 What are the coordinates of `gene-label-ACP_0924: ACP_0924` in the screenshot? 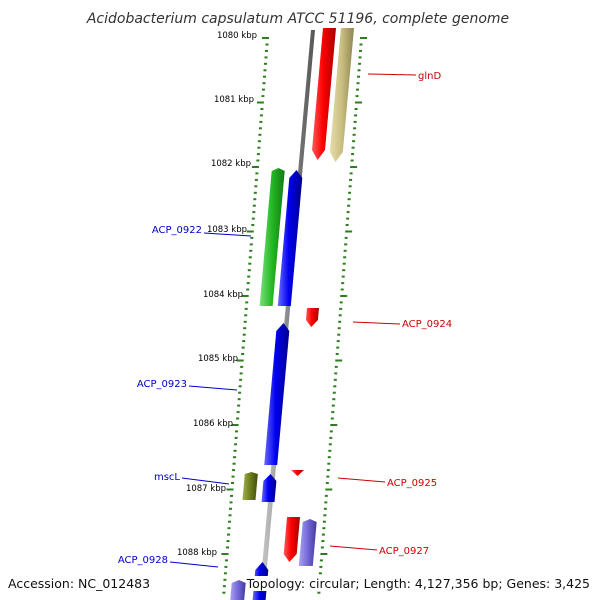 It's located at (427, 324).